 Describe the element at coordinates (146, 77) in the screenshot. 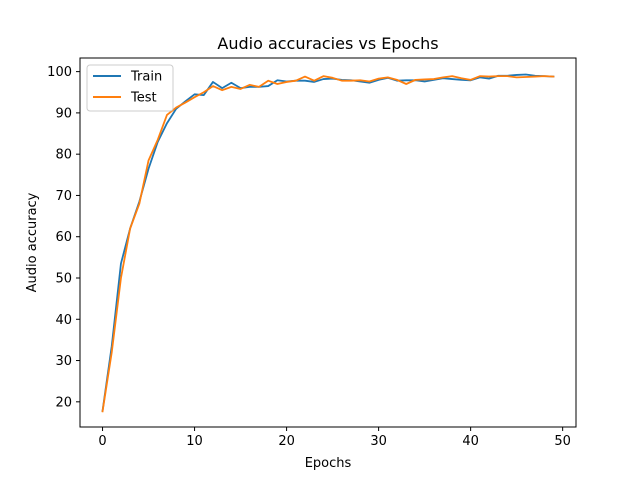

I see `legend-label-train: Train` at that location.